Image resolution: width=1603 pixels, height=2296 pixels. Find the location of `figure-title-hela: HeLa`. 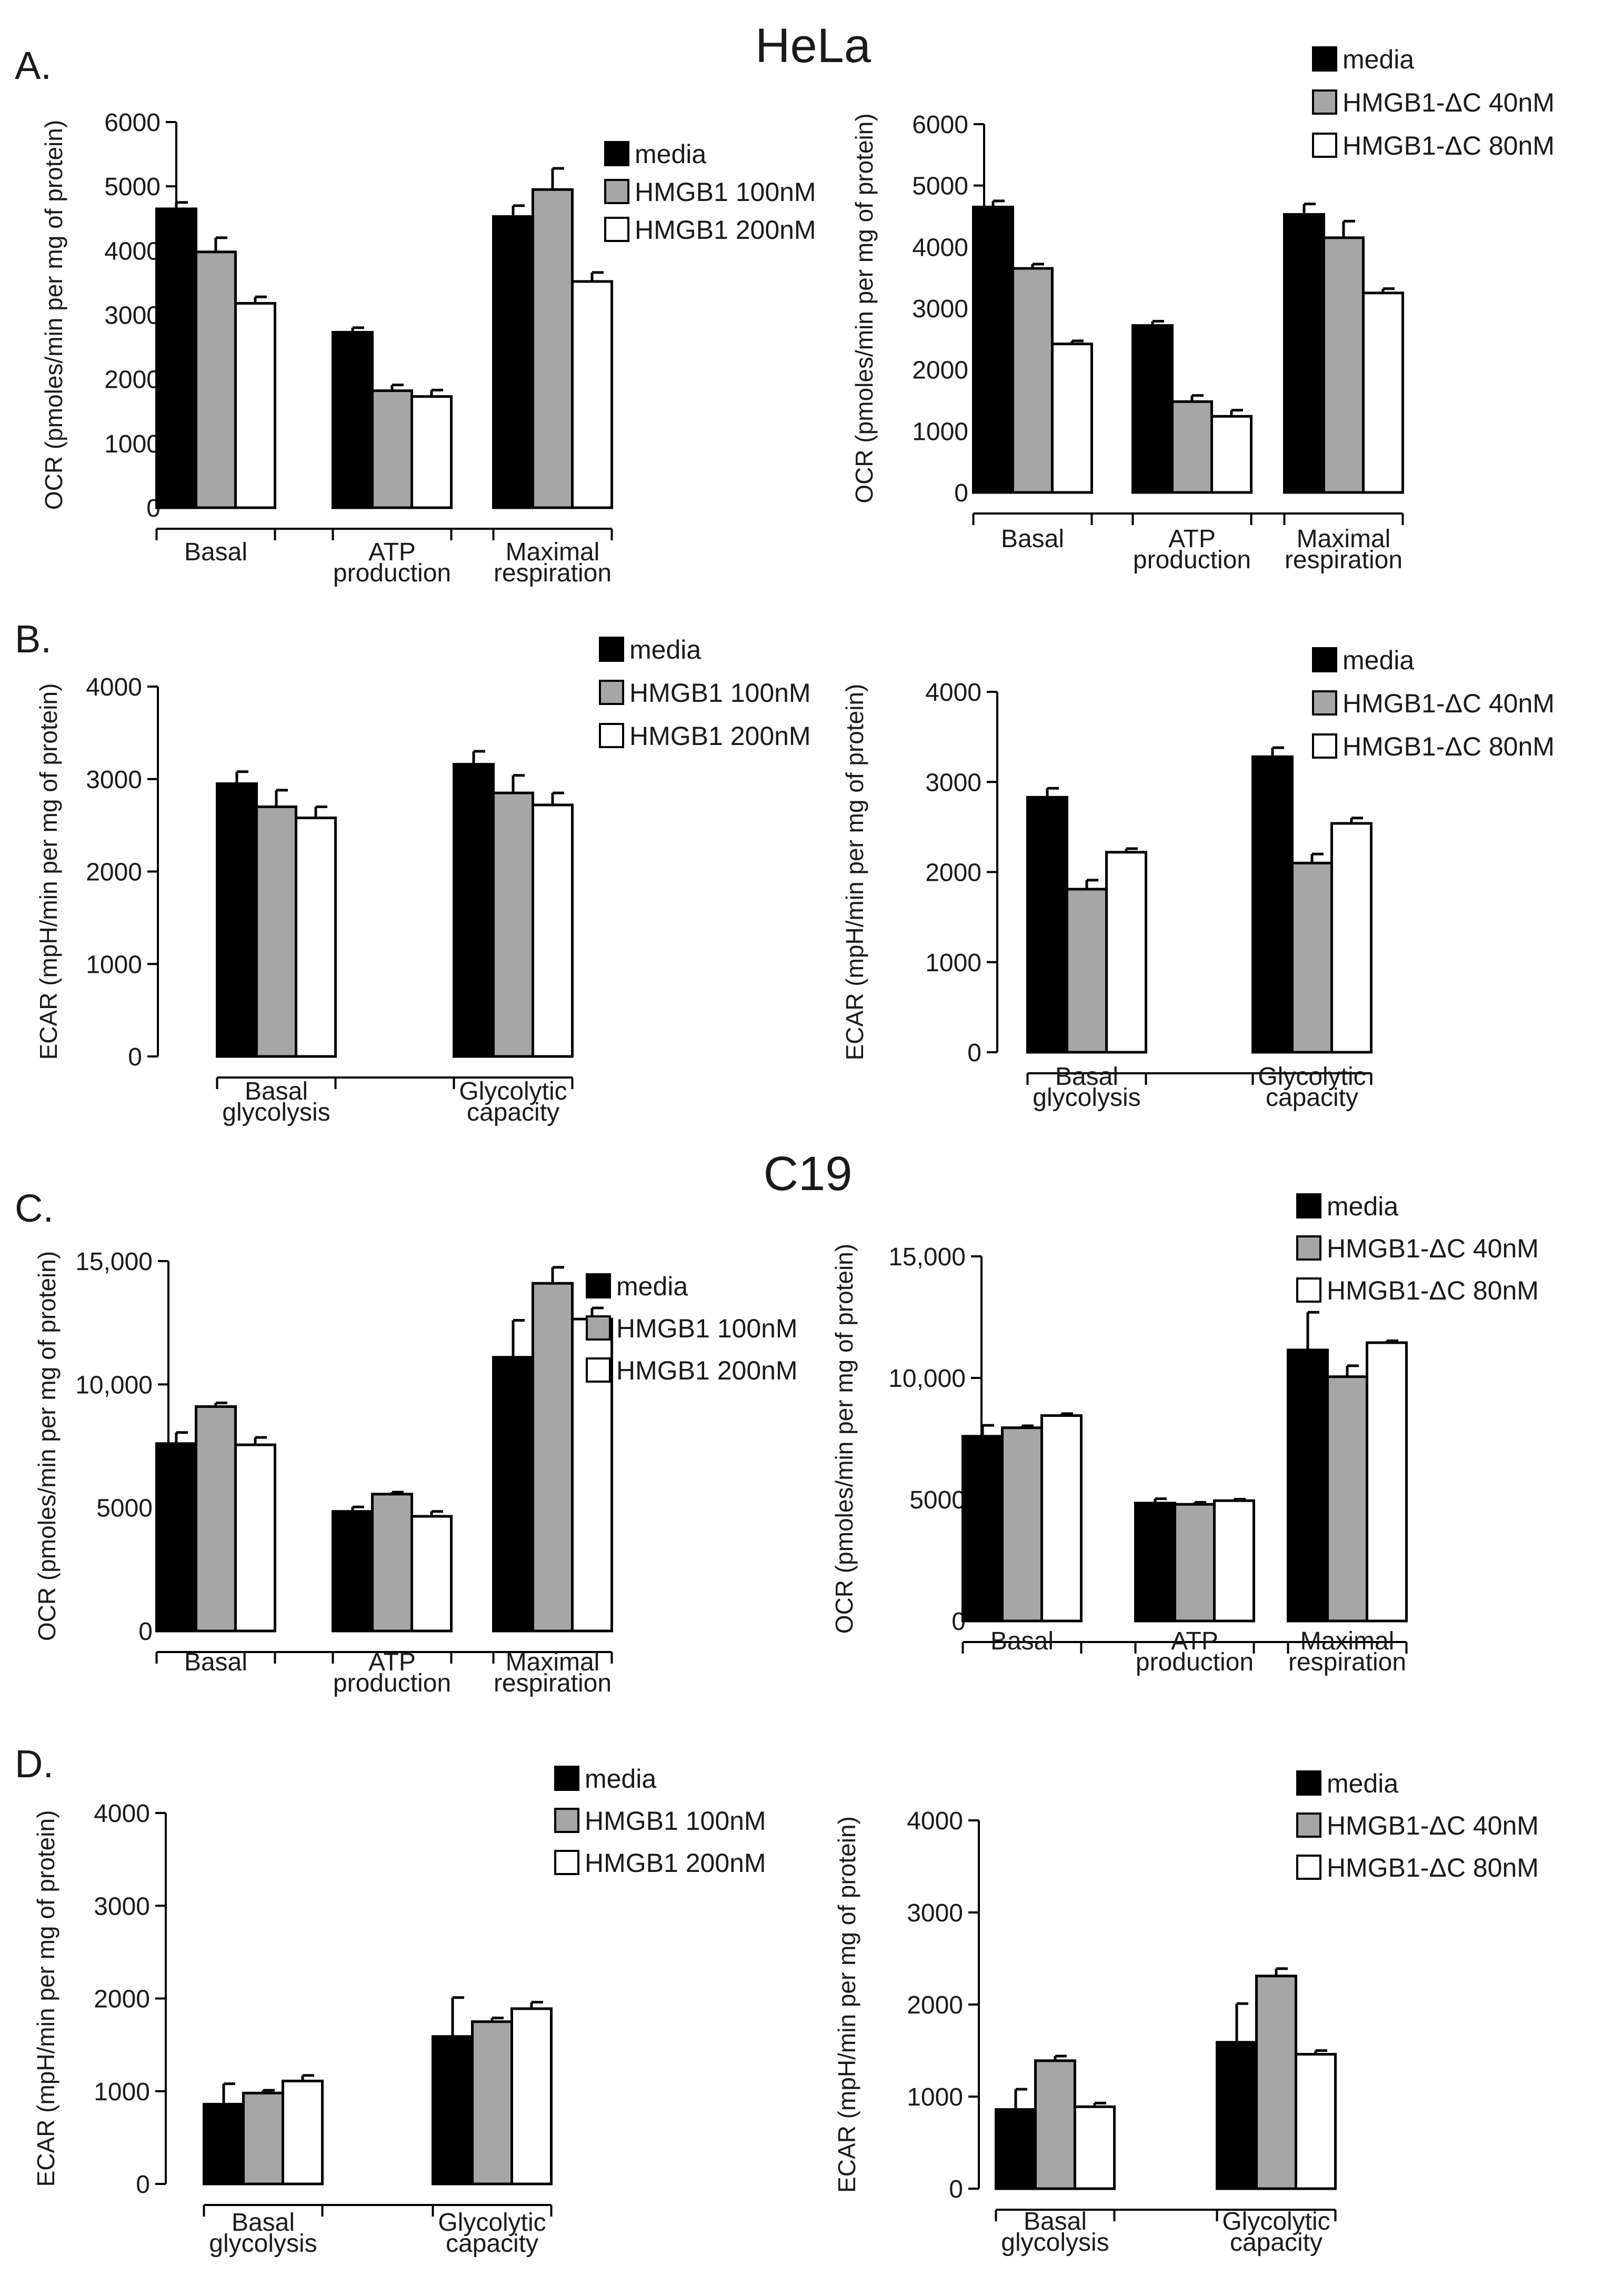

figure-title-hela: HeLa is located at coordinates (813, 46).